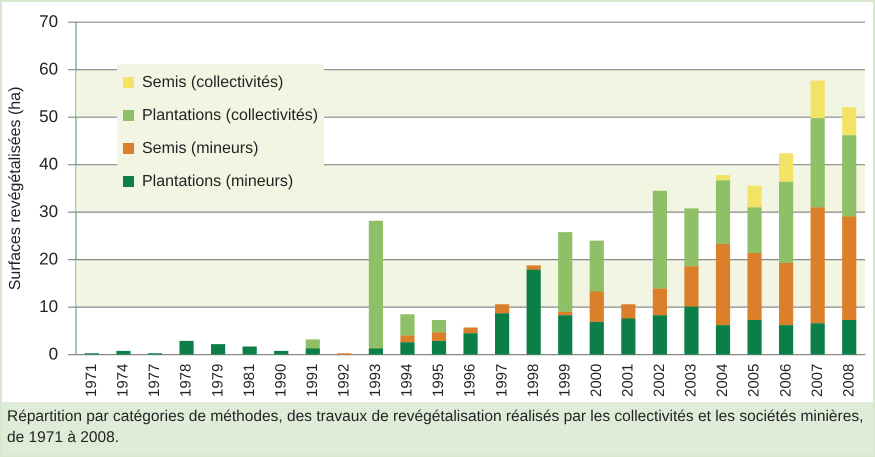 Image resolution: width=875 pixels, height=457 pixels. I want to click on x-tick-label: 1998, so click(533, 381).